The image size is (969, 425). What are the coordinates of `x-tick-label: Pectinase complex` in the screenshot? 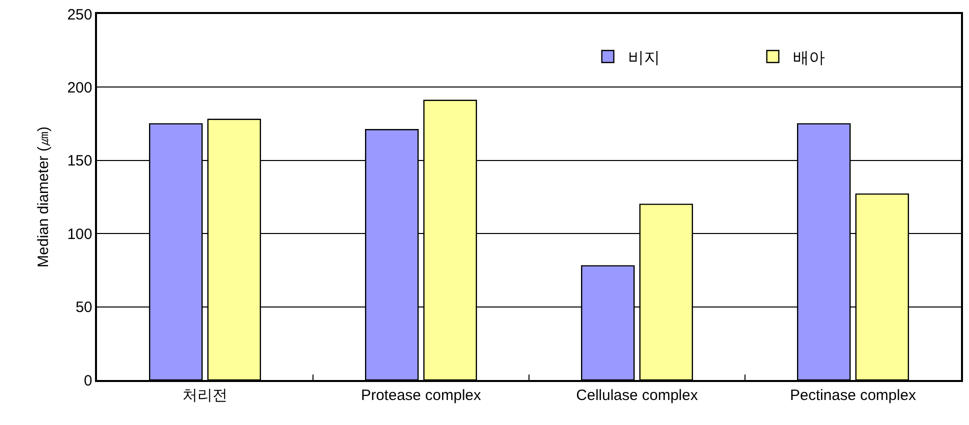 It's located at (853, 395).